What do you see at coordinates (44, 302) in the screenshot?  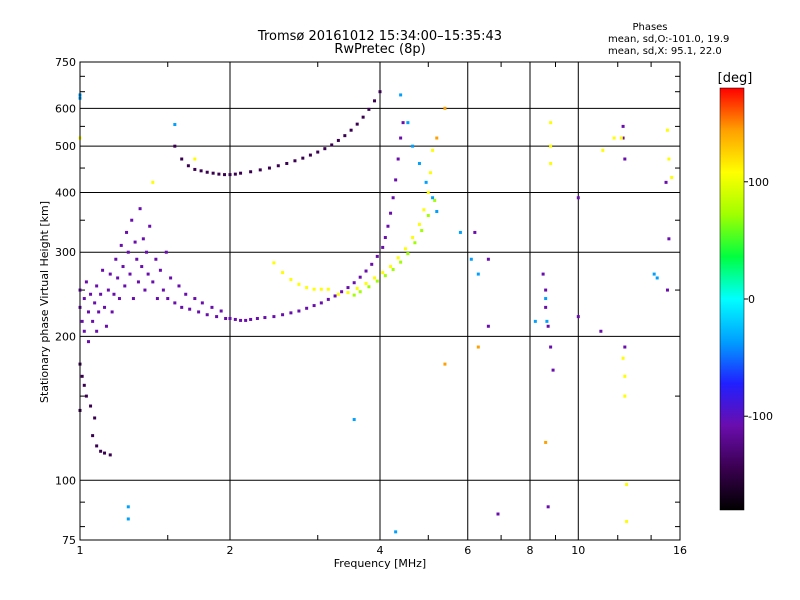 I see `y-axis-label: Stationary phase Virtual Height [km]` at bounding box center [44, 302].